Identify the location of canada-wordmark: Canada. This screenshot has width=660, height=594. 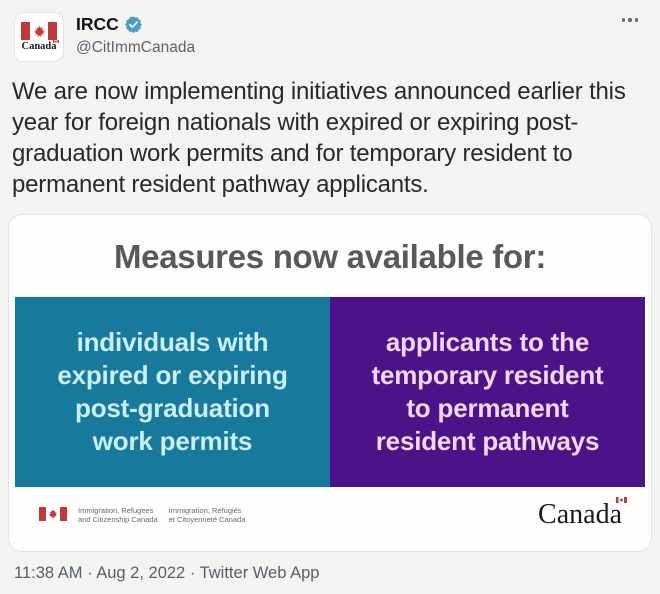
(582, 514).